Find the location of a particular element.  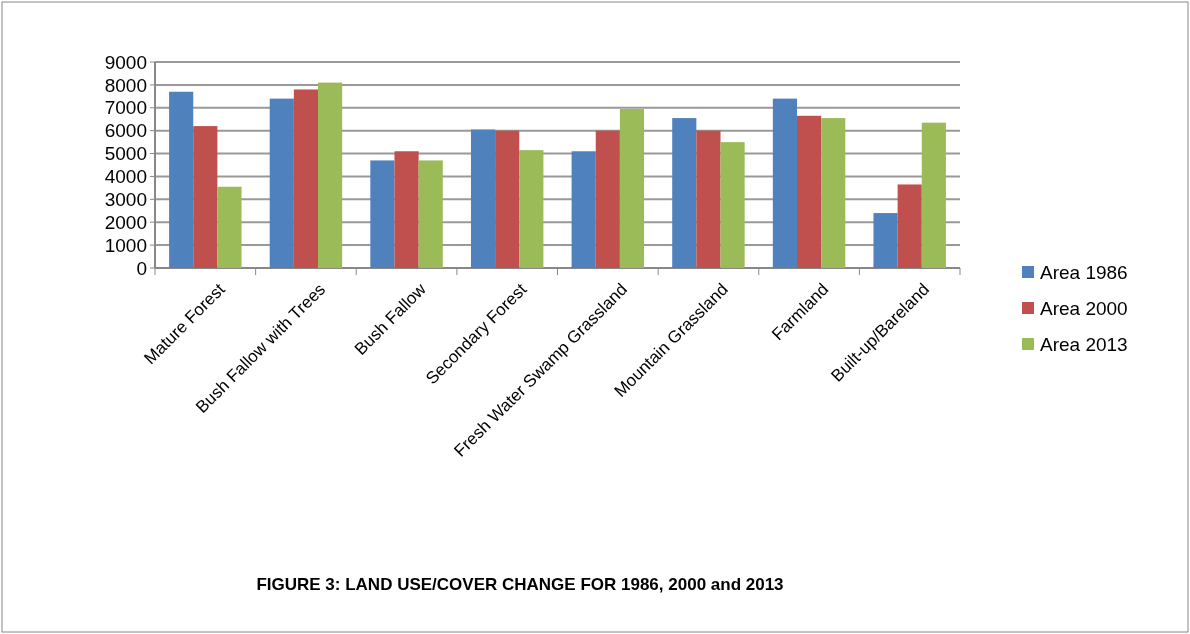

y-tick-label: 2000 is located at coordinates (125, 222).